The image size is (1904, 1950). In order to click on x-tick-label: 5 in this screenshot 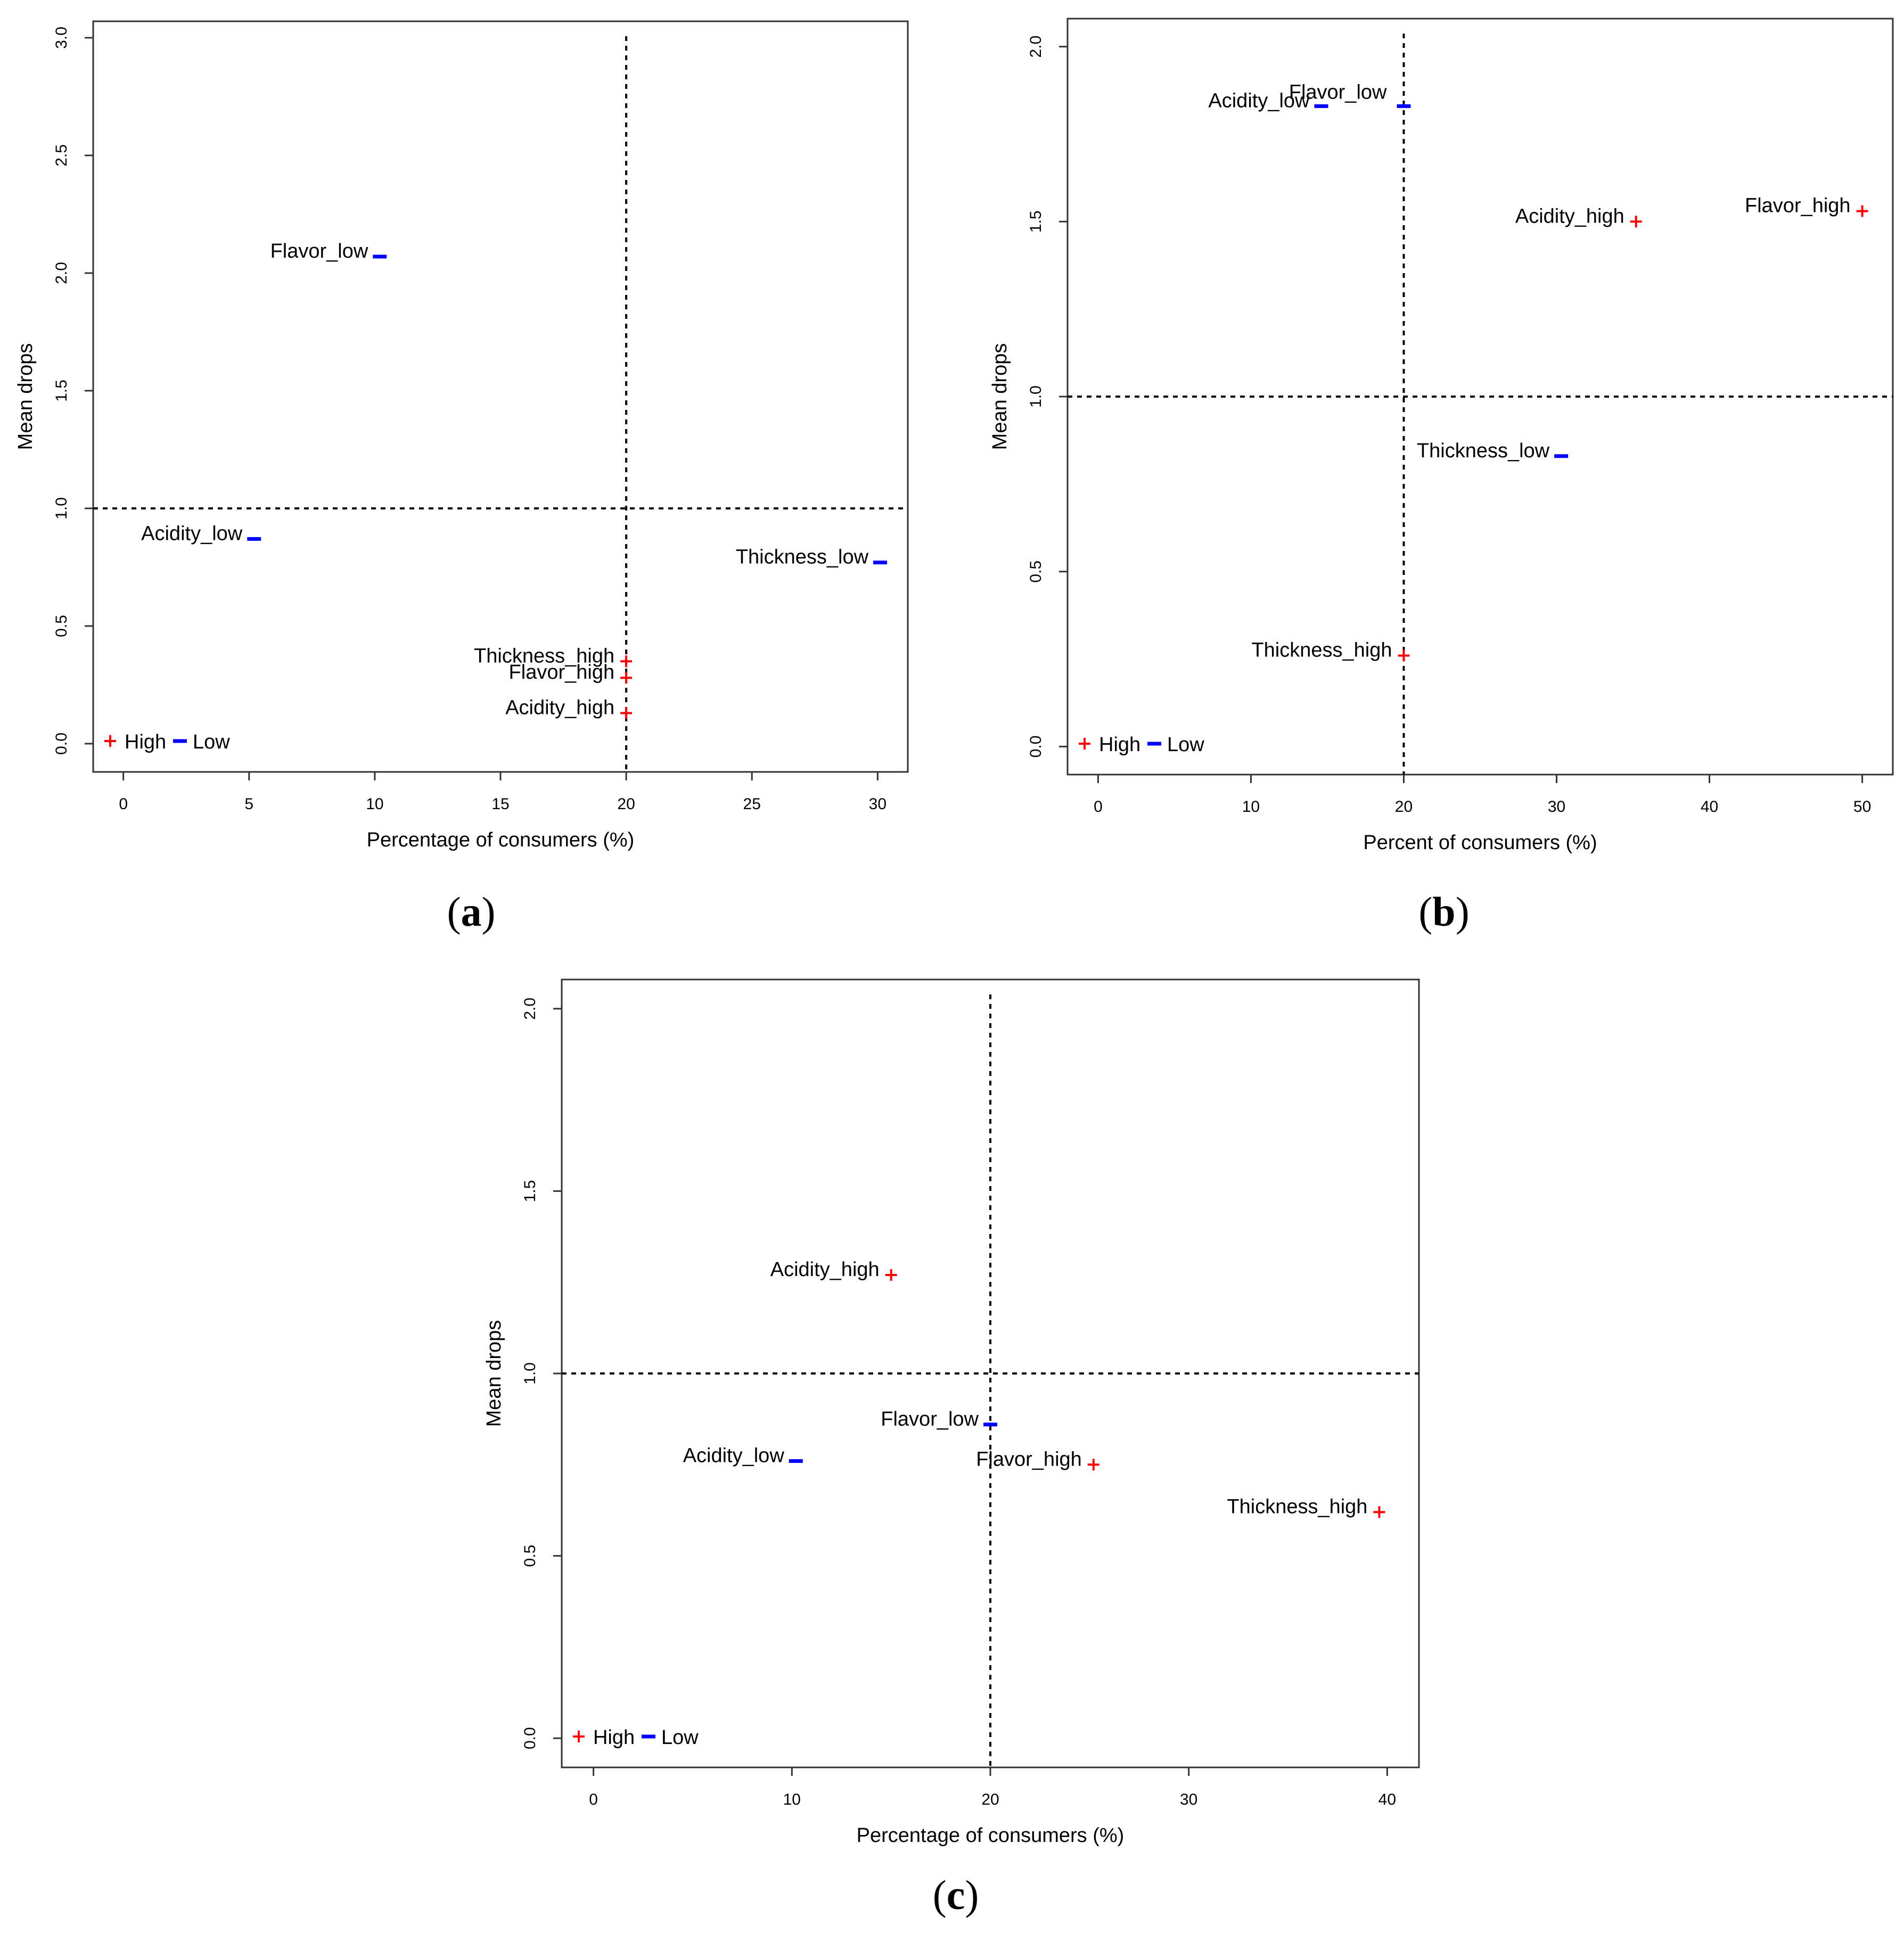, I will do `click(248, 804)`.